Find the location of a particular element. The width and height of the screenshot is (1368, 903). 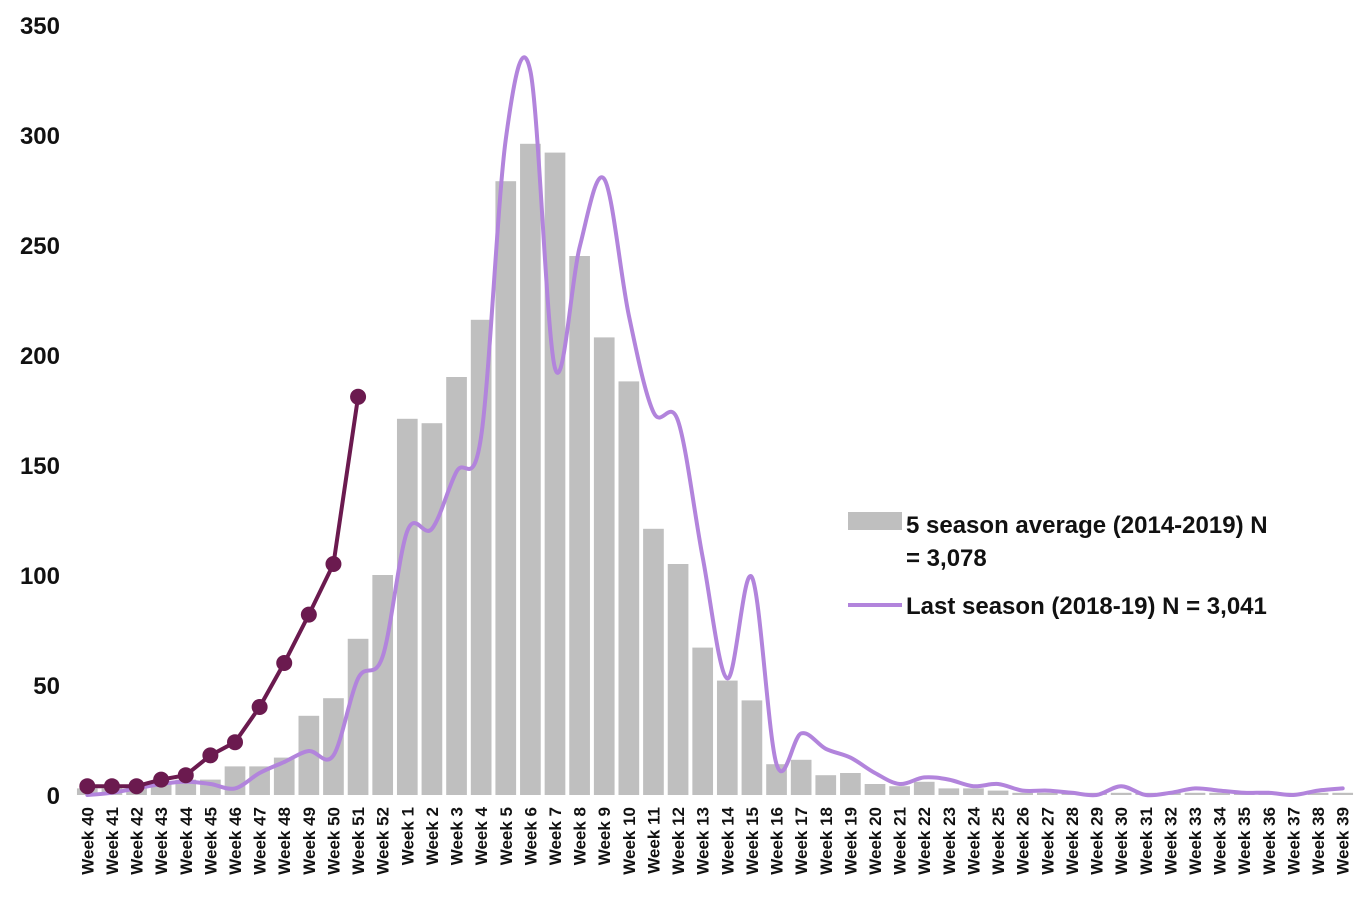

x-tick-label: Week 20 is located at coordinates (875, 841).